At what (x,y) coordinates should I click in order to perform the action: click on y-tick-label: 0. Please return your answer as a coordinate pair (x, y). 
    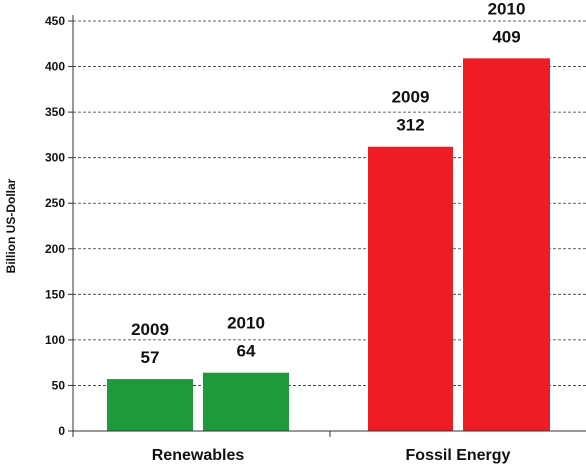
    Looking at the image, I should click on (61, 431).